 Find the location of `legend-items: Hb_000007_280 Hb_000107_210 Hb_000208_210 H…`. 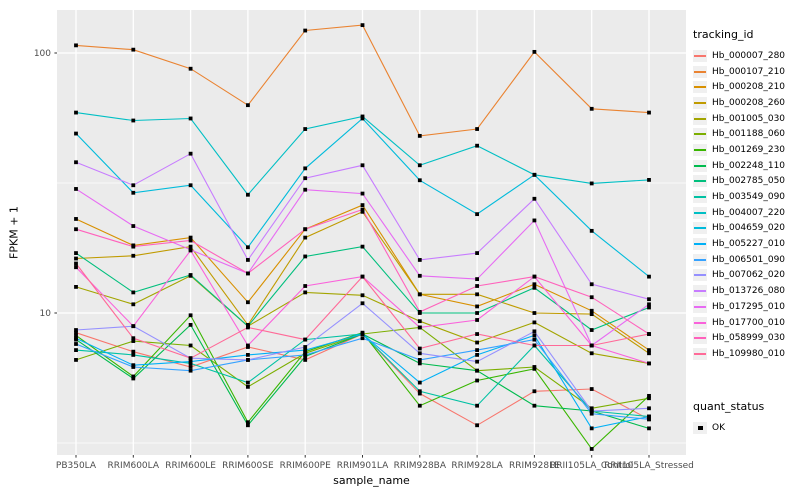

legend-items: Hb_000007_280 Hb_000107_210 Hb_000208_210 H… is located at coordinates (746, 205).